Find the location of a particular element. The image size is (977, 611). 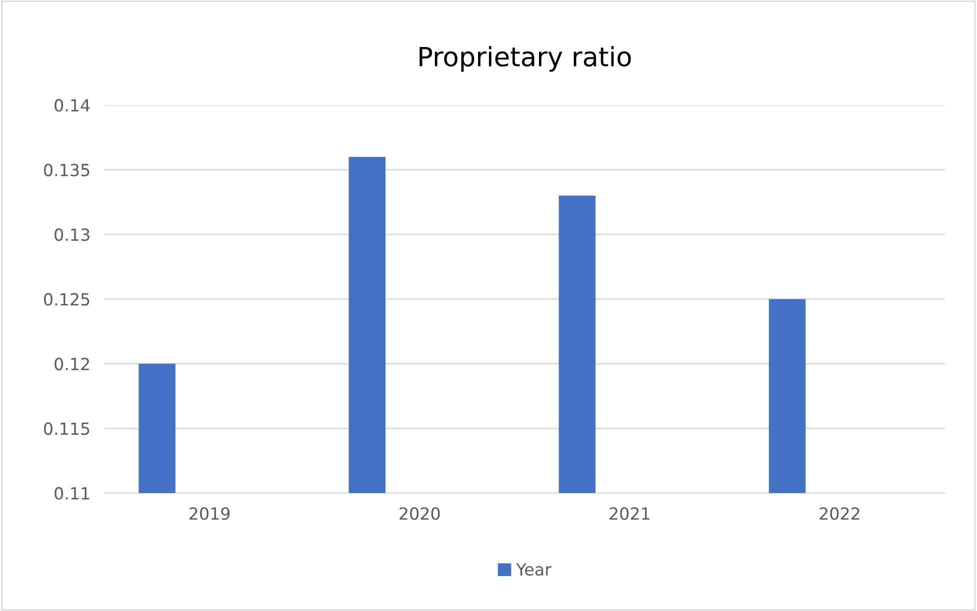

x-tick-label: 2020 is located at coordinates (420, 513).